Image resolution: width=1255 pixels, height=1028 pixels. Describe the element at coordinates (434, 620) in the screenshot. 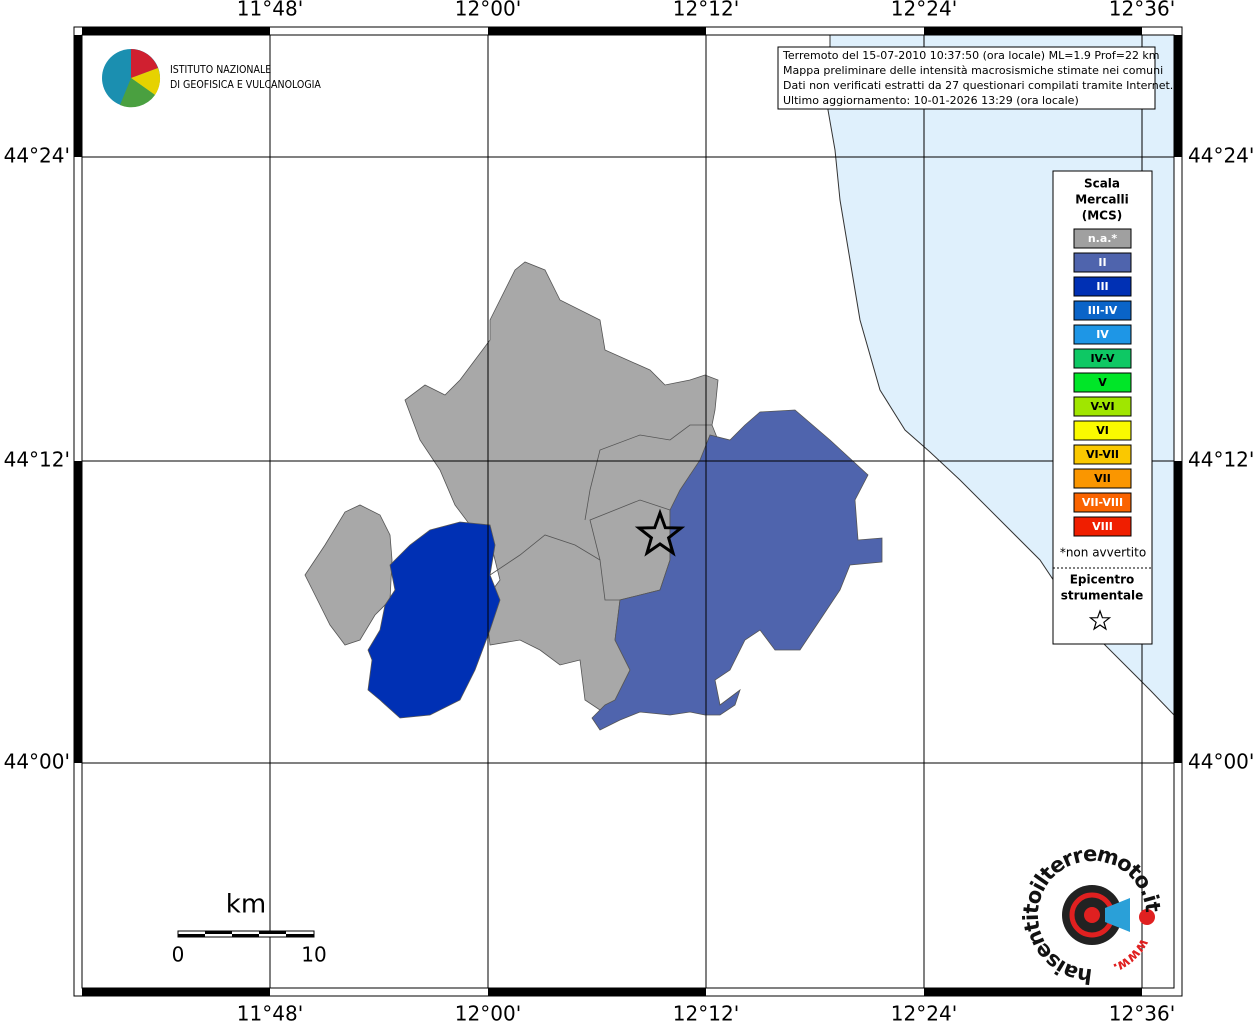

I see `region-iii` at that location.